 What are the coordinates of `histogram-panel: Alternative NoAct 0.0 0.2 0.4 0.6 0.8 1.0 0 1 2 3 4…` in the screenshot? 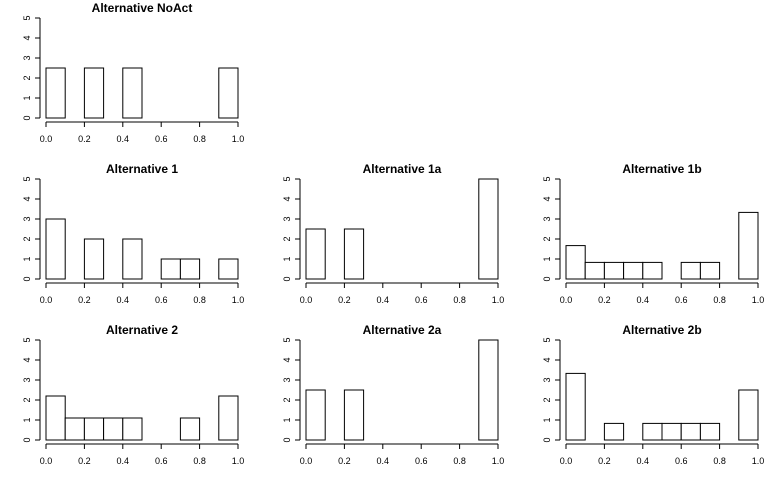 It's located at (133, 72).